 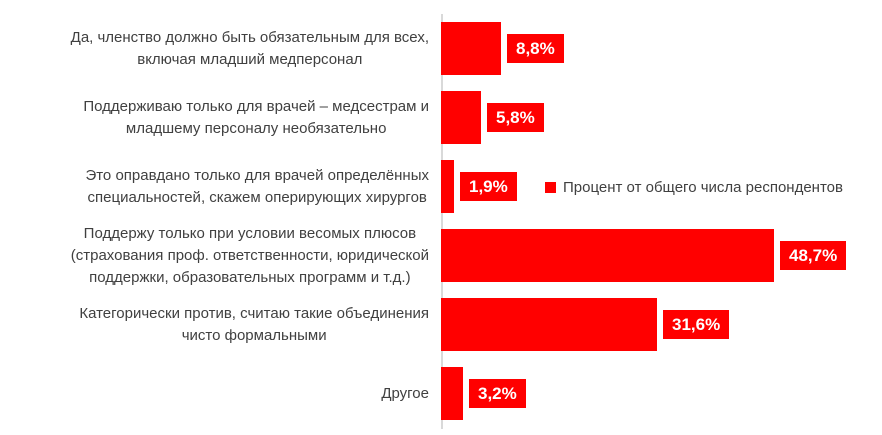 I want to click on legend-label: Процент от общего числа респондентов, so click(x=703, y=187).